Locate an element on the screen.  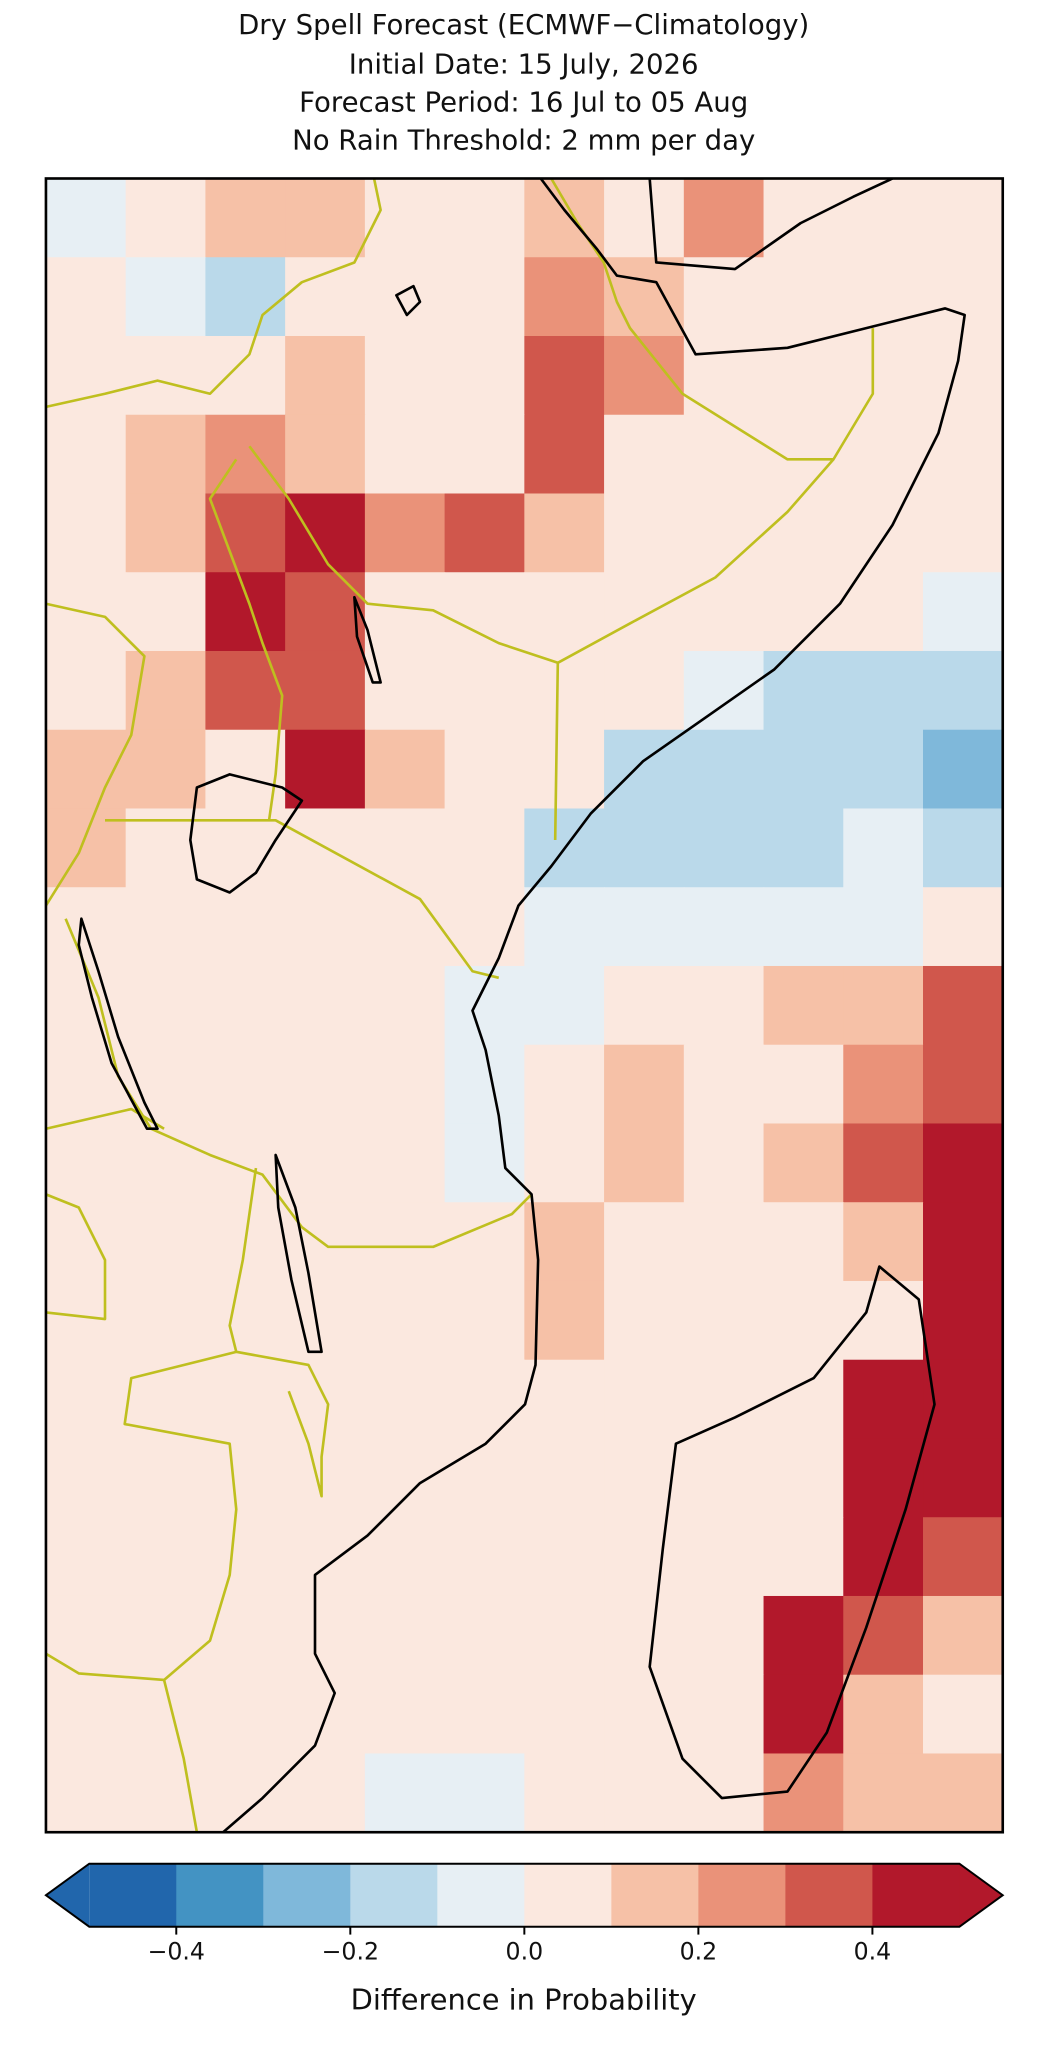
colorbar-tick-label: 0.0 is located at coordinates (525, 1951).